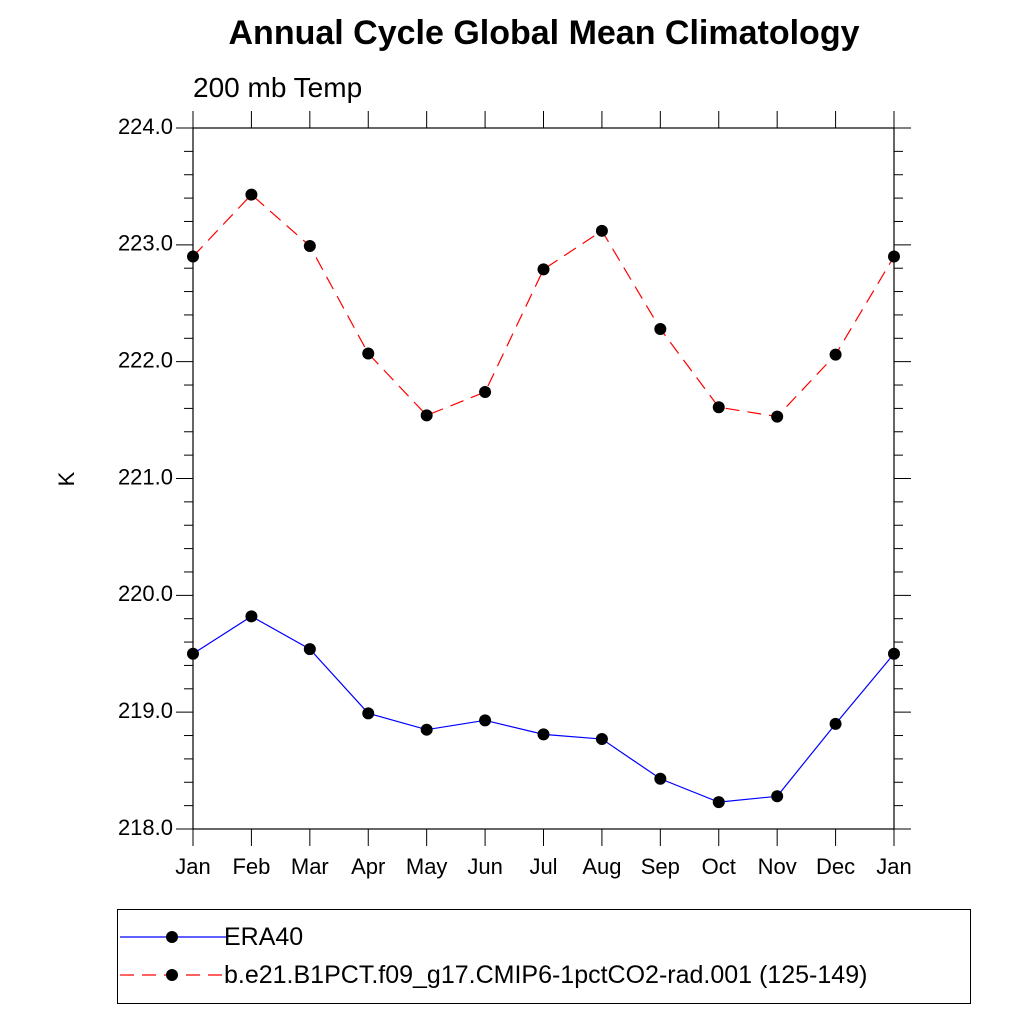 The height and width of the screenshot is (1024, 1024). I want to click on y-tick-label: 222.0, so click(145, 359).